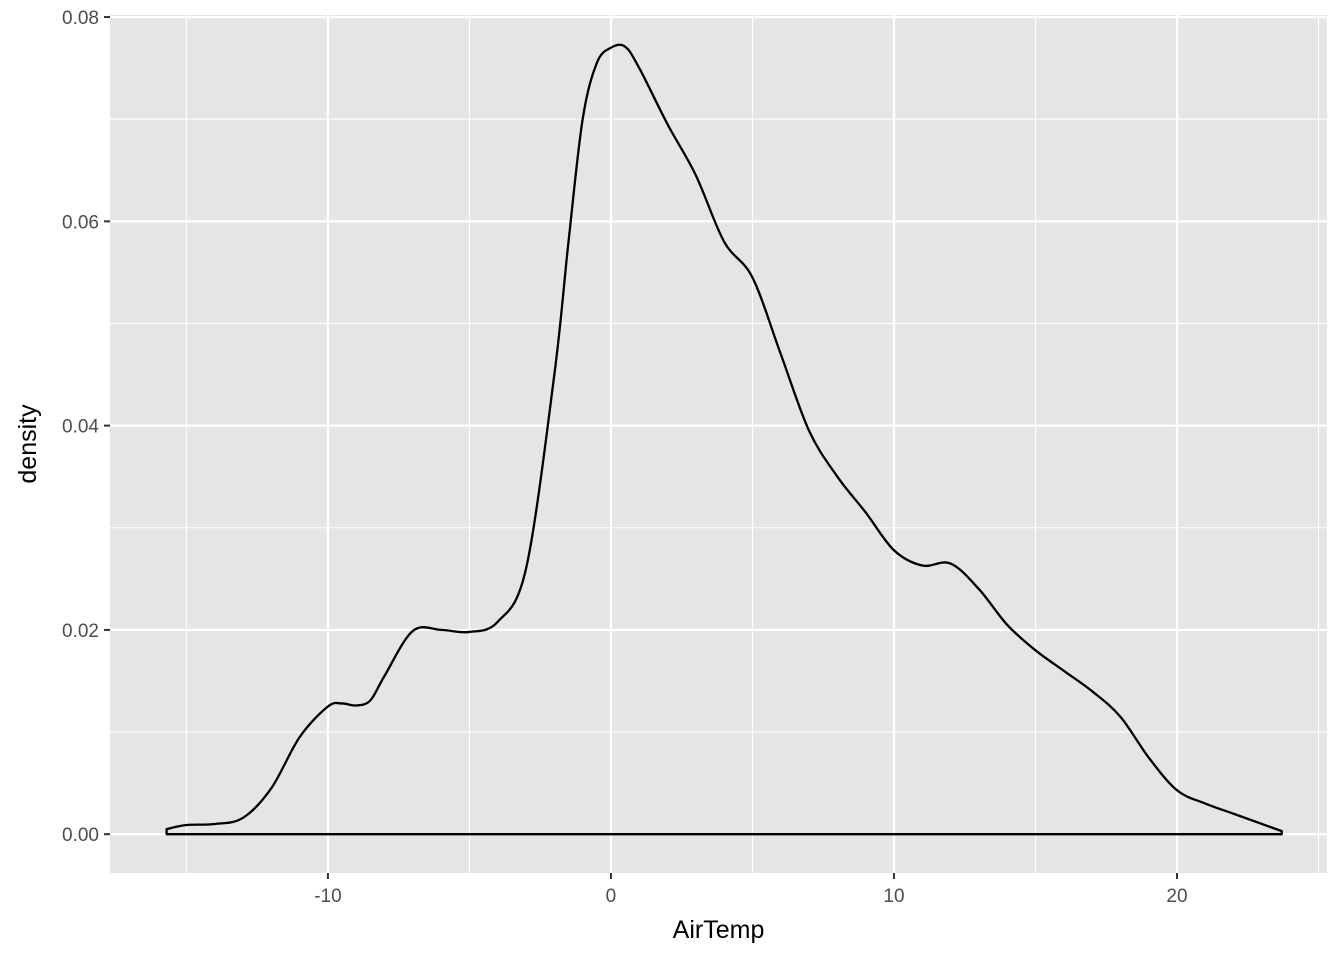 This screenshot has width=1344, height=960. What do you see at coordinates (327, 896) in the screenshot?
I see `x-tick-label: -10` at bounding box center [327, 896].